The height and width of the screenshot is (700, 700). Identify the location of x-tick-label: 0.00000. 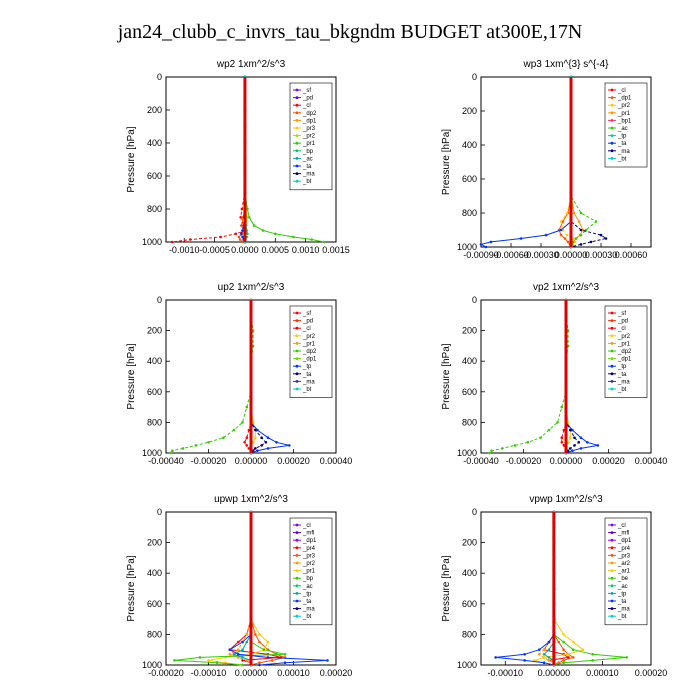
(566, 461).